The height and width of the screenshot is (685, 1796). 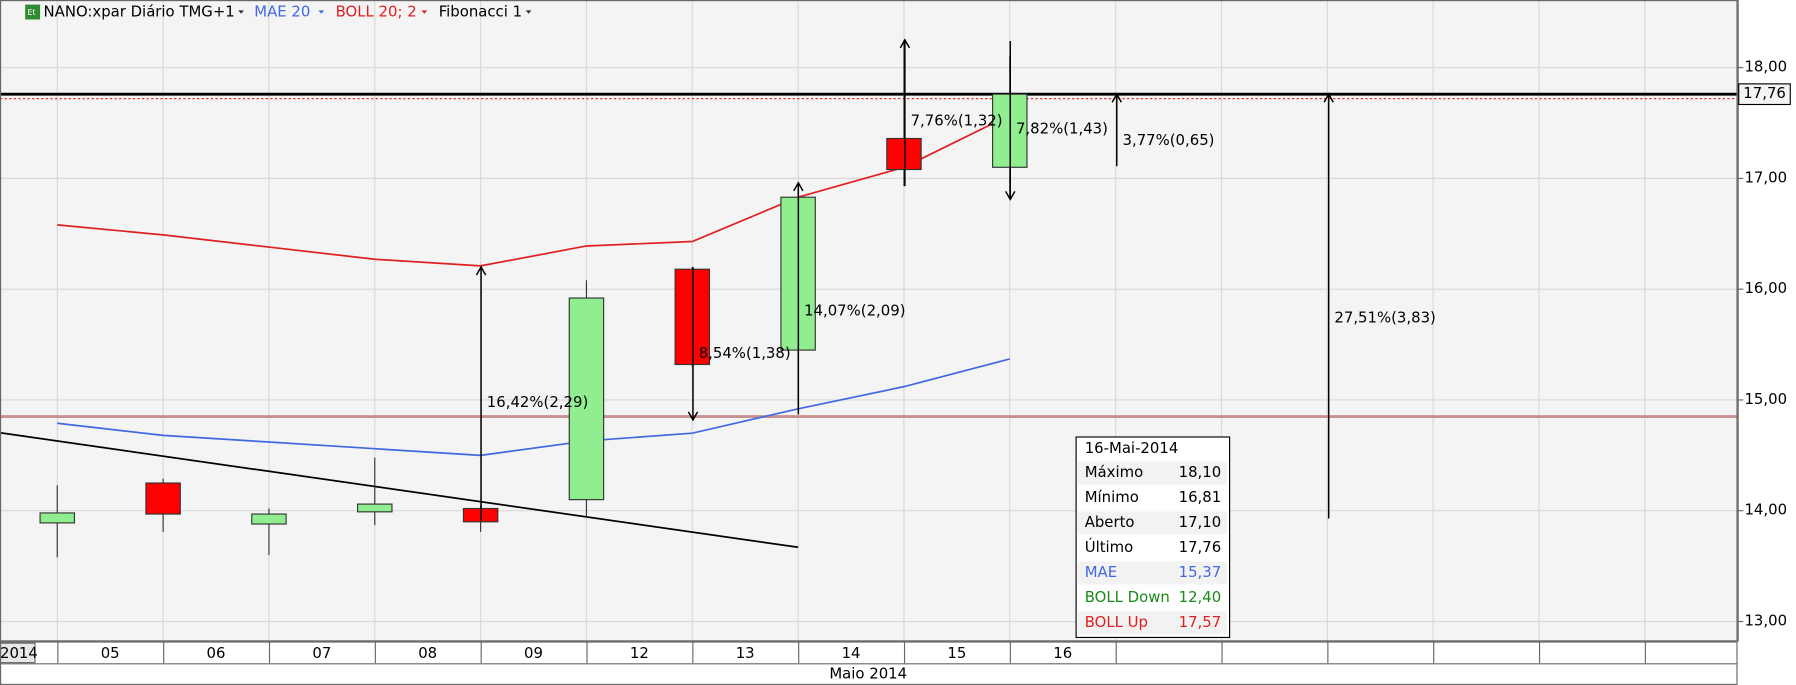 I want to click on annotation-label: 7,82%(1,43), so click(x=1062, y=128).